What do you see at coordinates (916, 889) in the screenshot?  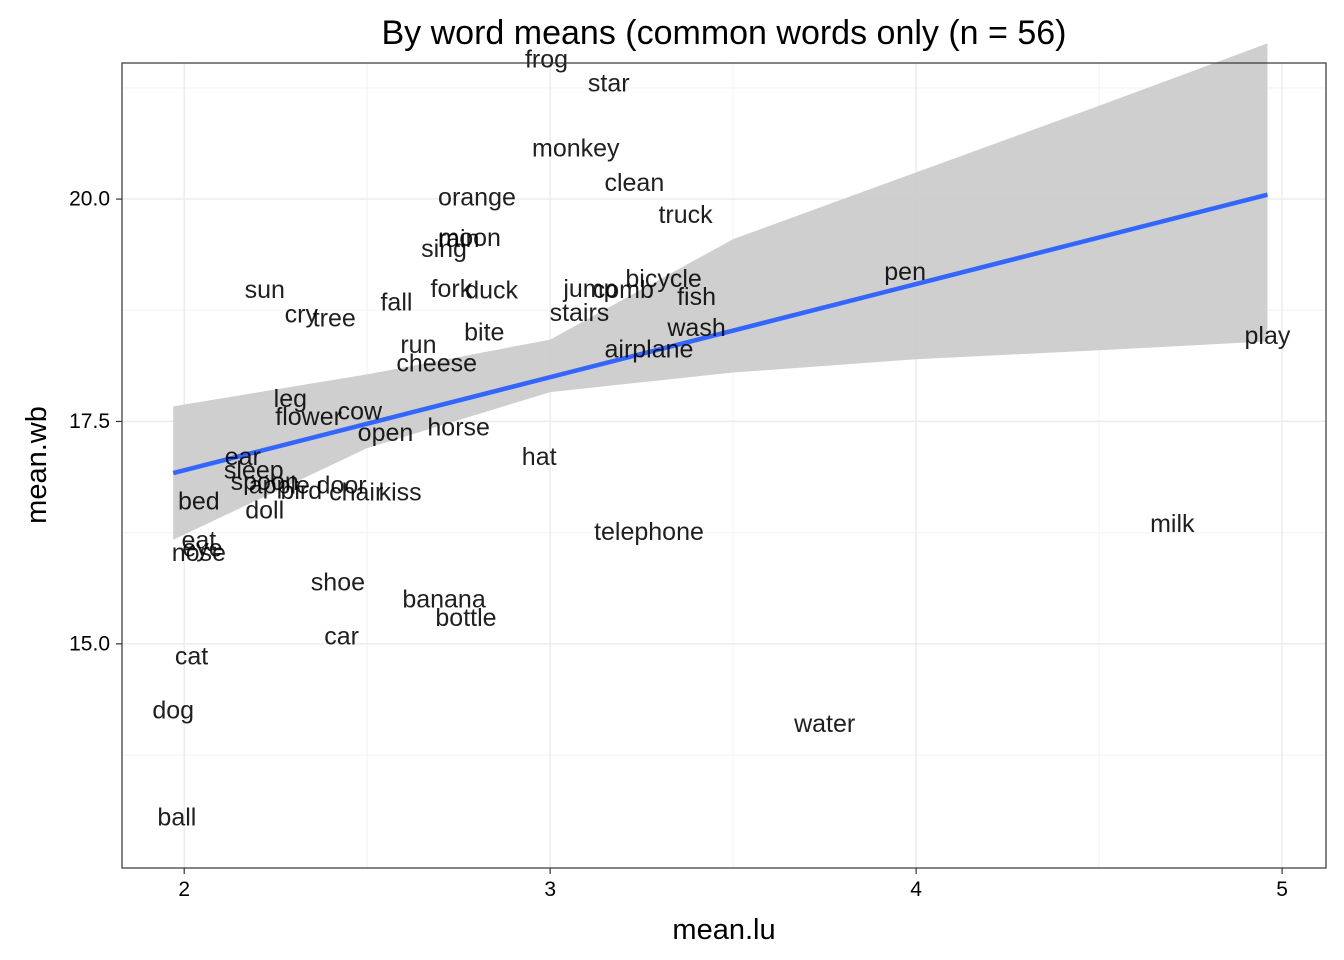 I see `x-tick-label: 4` at bounding box center [916, 889].